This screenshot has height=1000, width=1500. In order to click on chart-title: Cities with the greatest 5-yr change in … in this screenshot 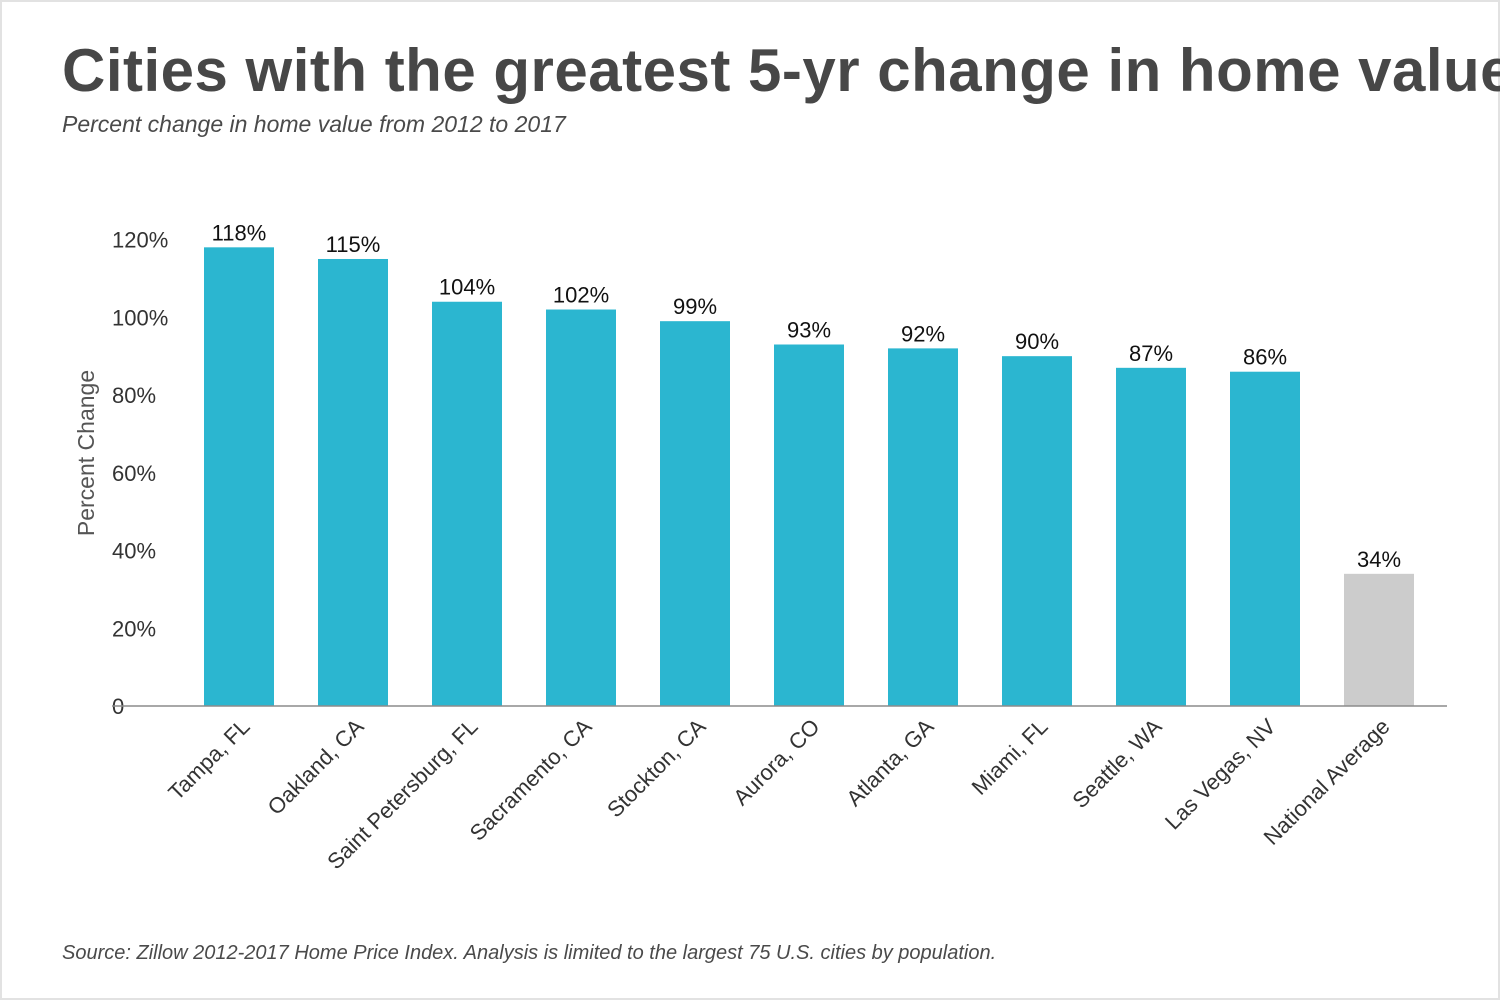, I will do `click(781, 70)`.